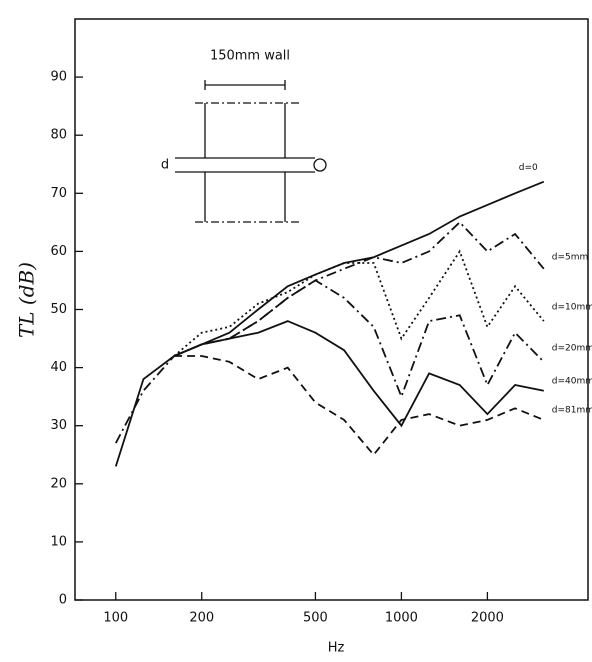  Describe the element at coordinates (487, 618) in the screenshot. I see `x-tick-label: 2000` at that location.